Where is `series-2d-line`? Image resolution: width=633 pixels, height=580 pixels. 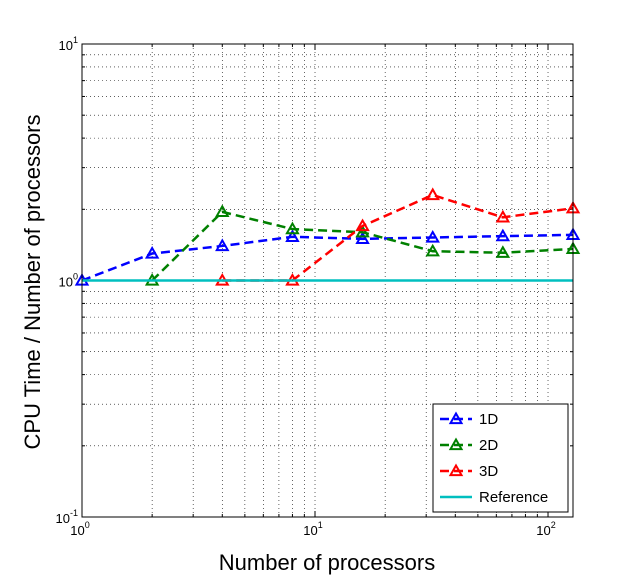 series-2d-line is located at coordinates (362, 246).